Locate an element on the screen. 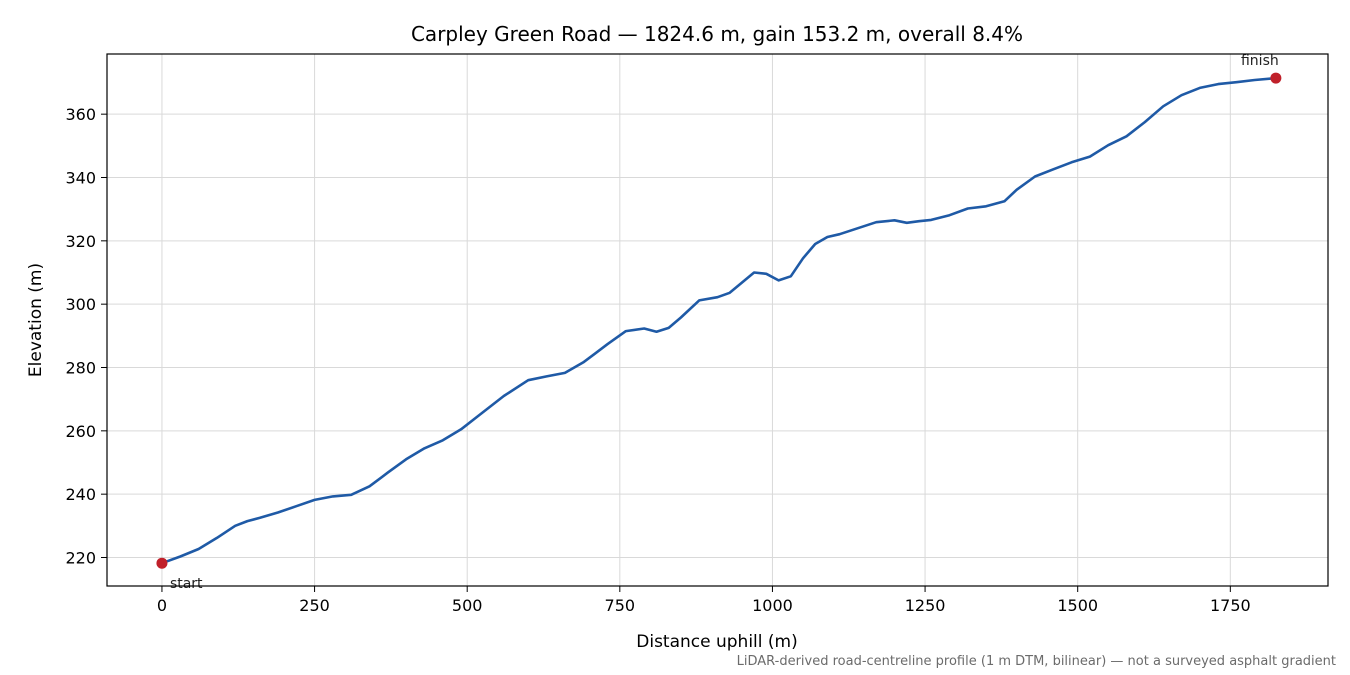  finish-label: finish is located at coordinates (1260, 61).